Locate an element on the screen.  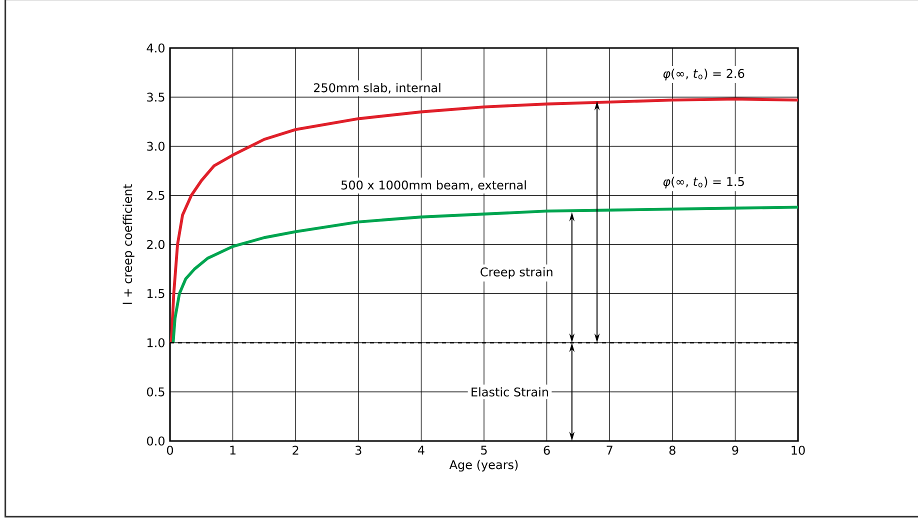
y-tick-label: 2.5 is located at coordinates (155, 195).